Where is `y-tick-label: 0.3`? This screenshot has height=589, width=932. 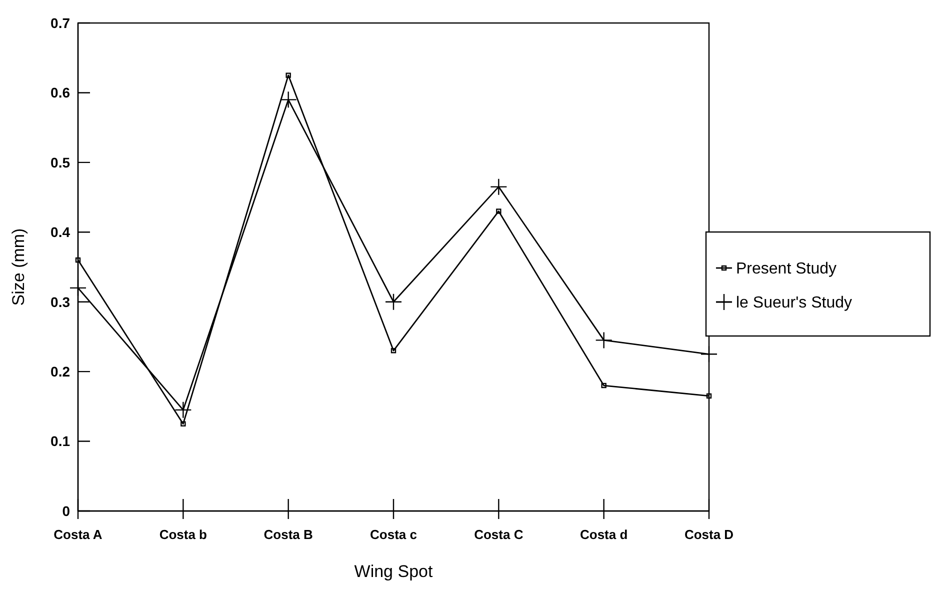
y-tick-label: 0.3 is located at coordinates (60, 302).